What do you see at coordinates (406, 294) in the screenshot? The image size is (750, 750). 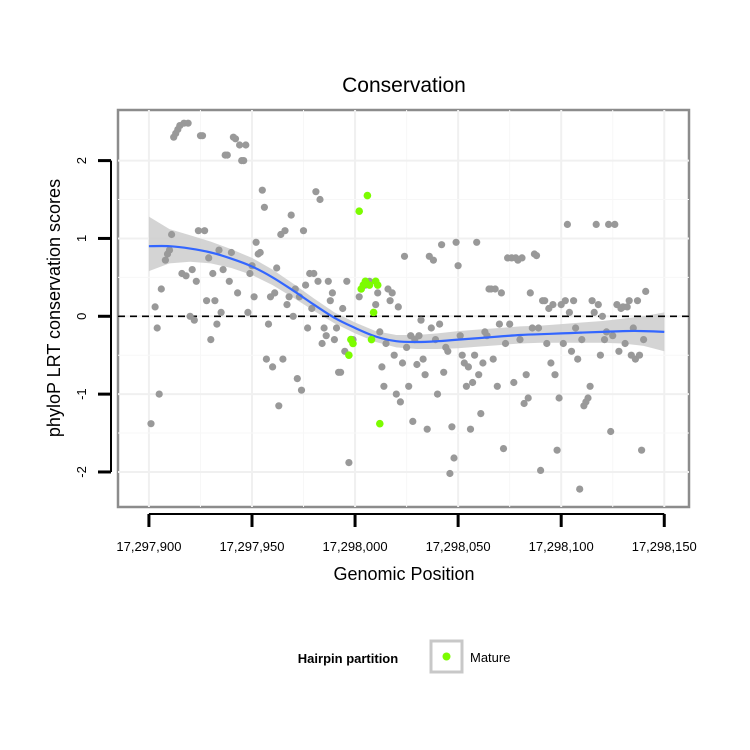 I see `smooth-fit-line` at bounding box center [406, 294].